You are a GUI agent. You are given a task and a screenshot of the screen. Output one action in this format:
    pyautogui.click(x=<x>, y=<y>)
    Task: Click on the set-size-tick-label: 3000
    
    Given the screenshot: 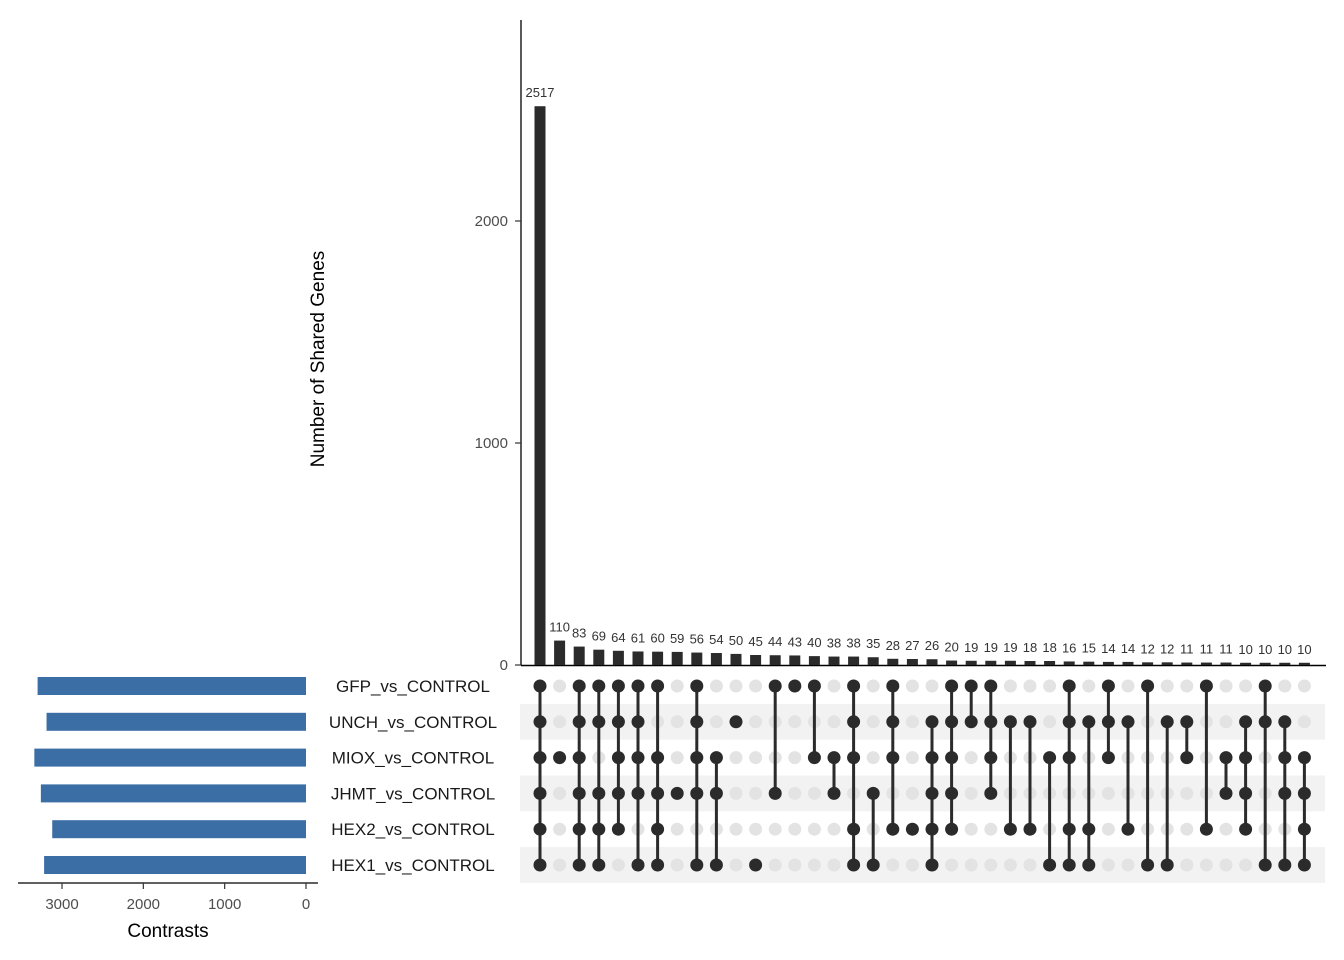 What is the action you would take?
    pyautogui.click(x=61, y=904)
    